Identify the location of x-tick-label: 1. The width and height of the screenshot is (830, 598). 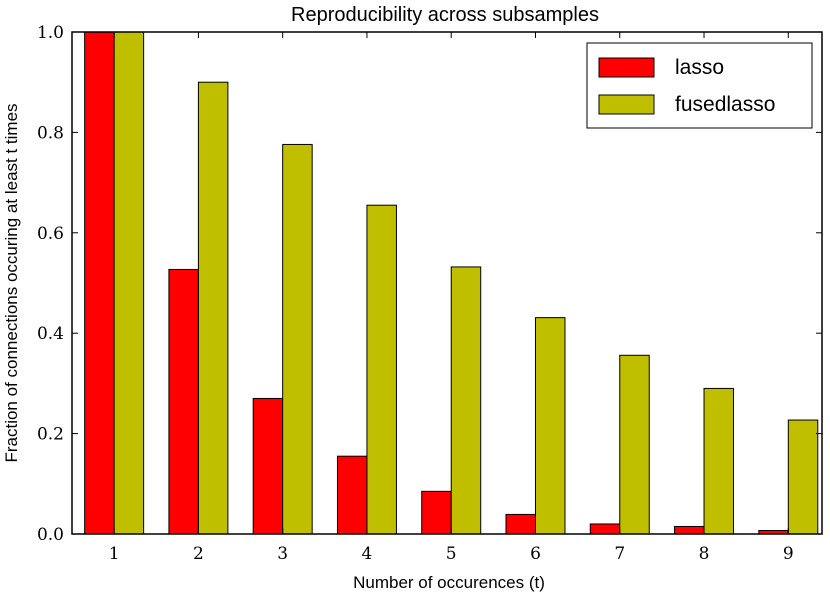
(114, 554).